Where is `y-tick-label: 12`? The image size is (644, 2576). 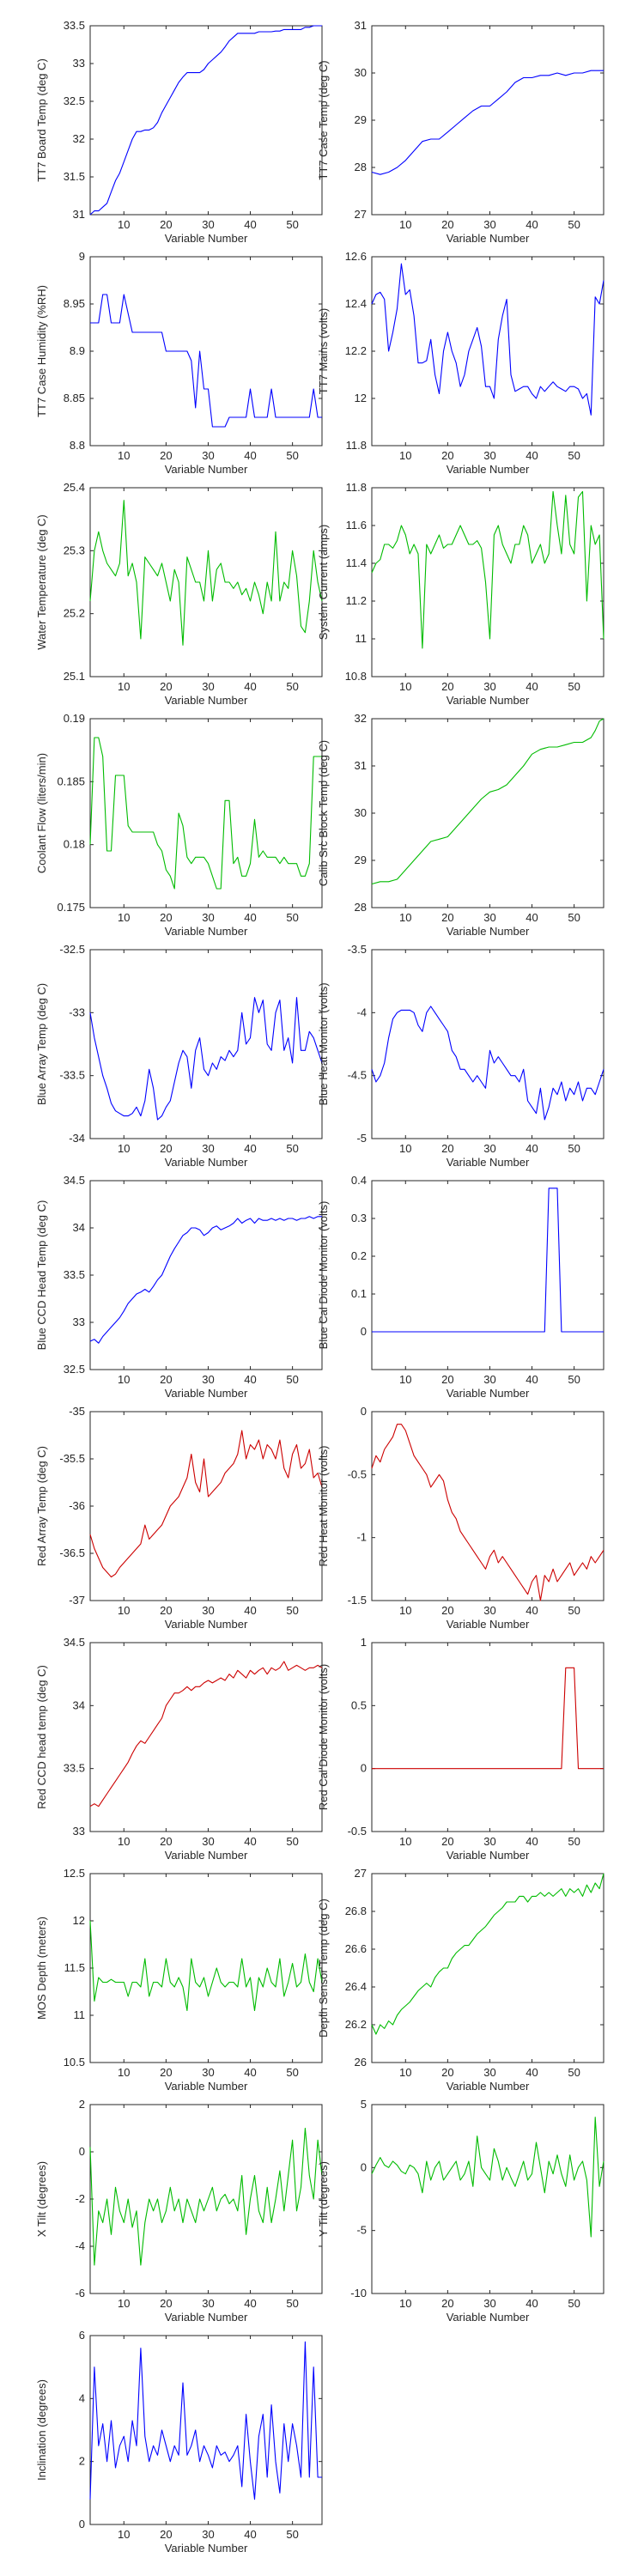 y-tick-label: 12 is located at coordinates (79, 1921).